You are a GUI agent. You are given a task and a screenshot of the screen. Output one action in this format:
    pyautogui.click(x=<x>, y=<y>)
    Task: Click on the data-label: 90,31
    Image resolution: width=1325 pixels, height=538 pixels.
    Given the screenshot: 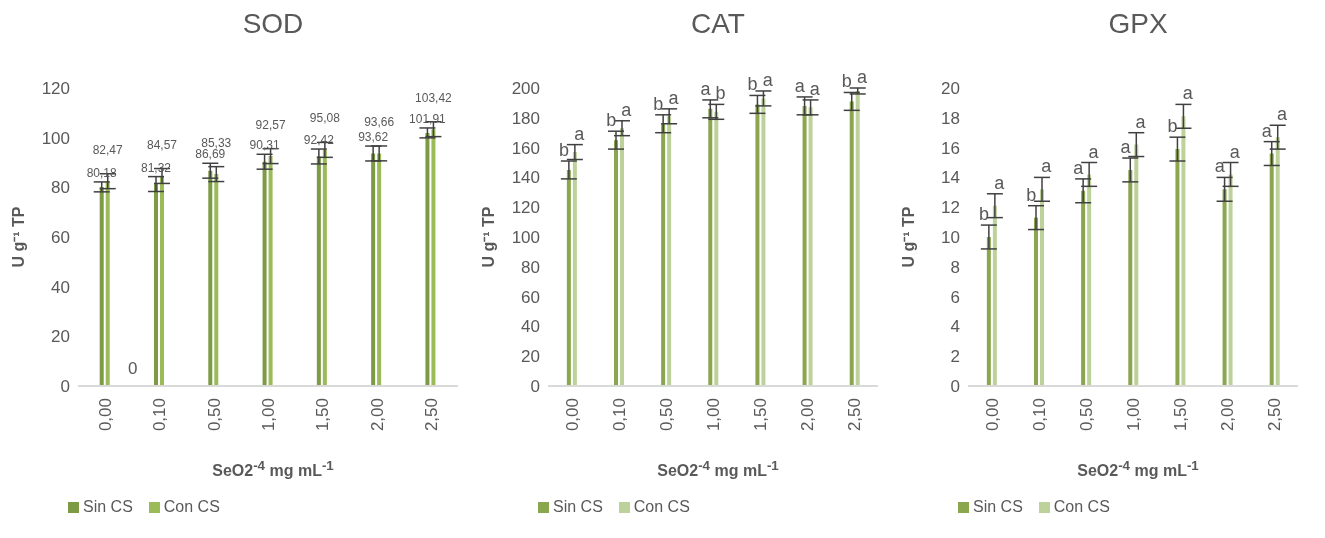 What is the action you would take?
    pyautogui.click(x=264, y=145)
    